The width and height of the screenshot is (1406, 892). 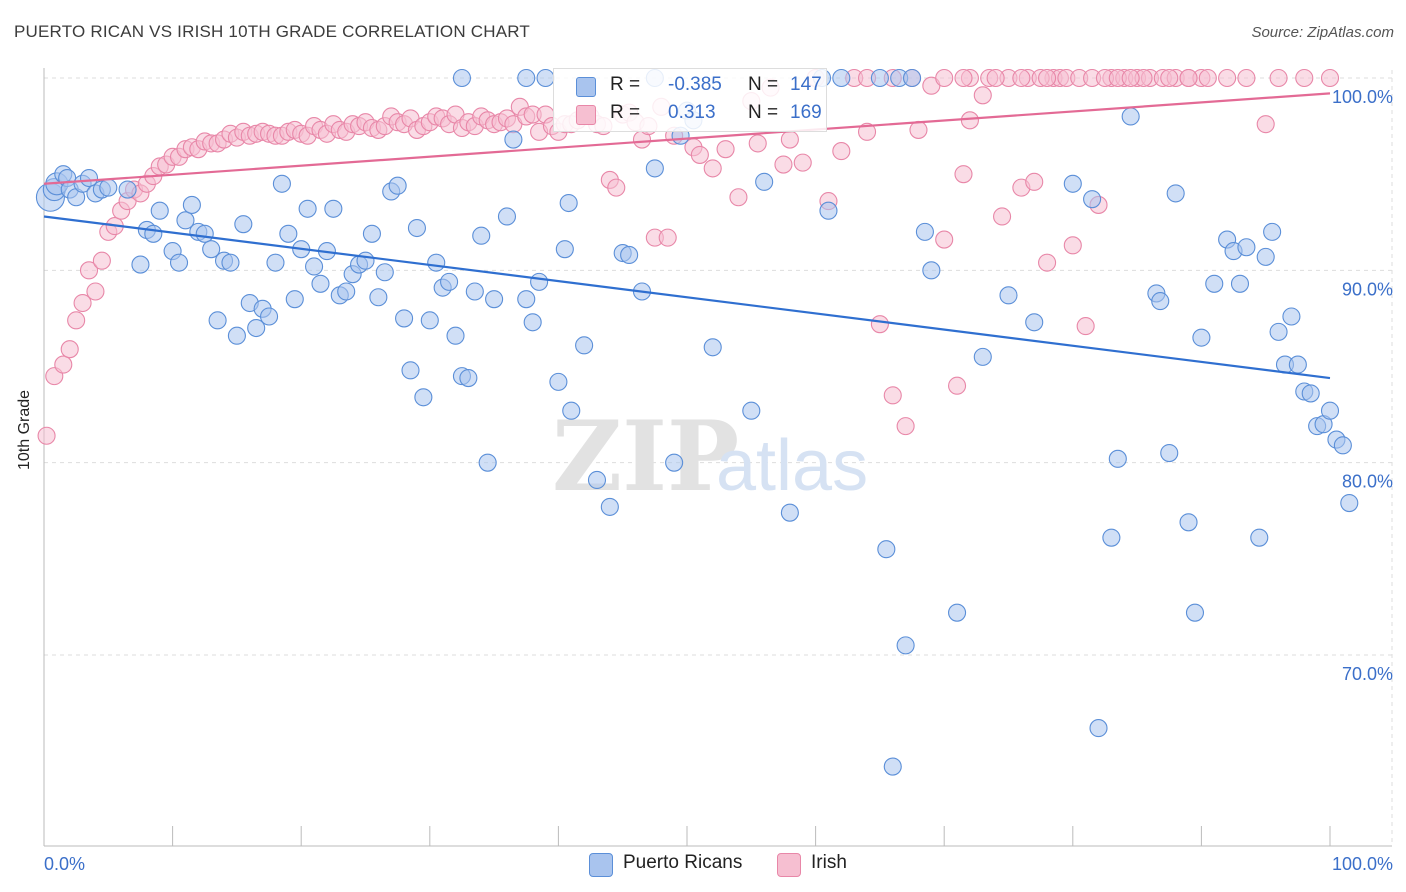 I want to click on y-tick-label: 70.0%, so click(x=1367, y=674).